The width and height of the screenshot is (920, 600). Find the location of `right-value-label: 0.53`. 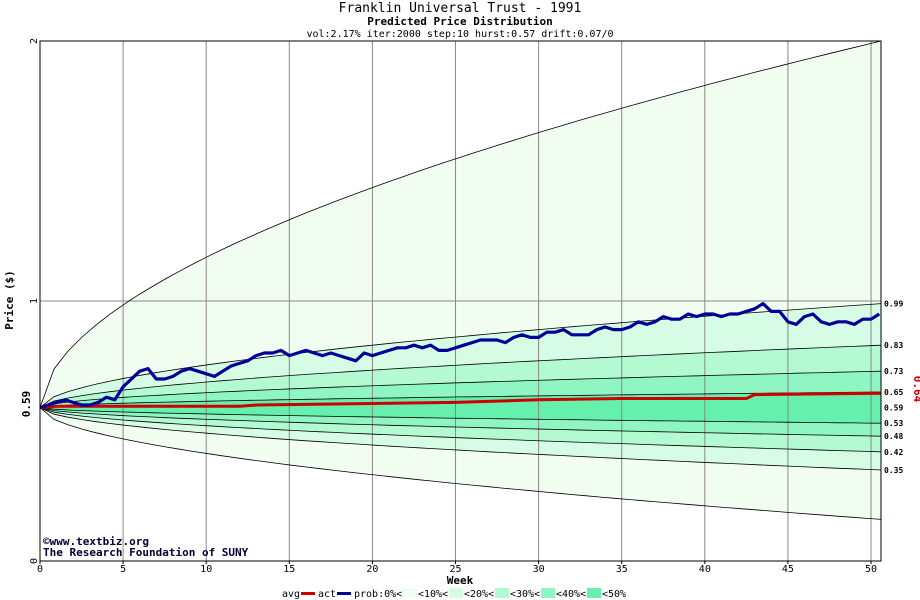

right-value-label: 0.53 is located at coordinates (893, 423).